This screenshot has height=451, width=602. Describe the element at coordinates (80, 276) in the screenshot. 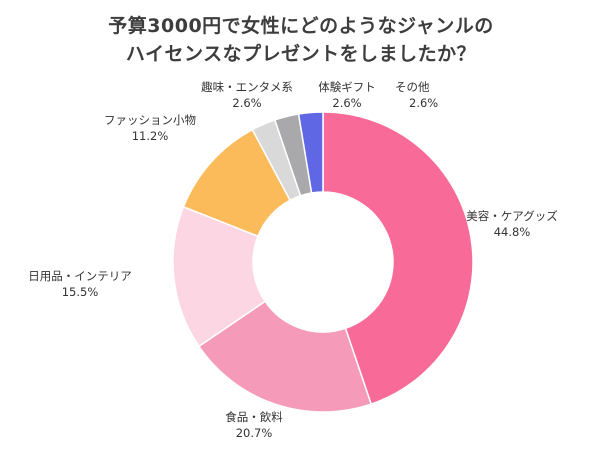

I see `slice-label-3: 日用品・インテリア` at that location.